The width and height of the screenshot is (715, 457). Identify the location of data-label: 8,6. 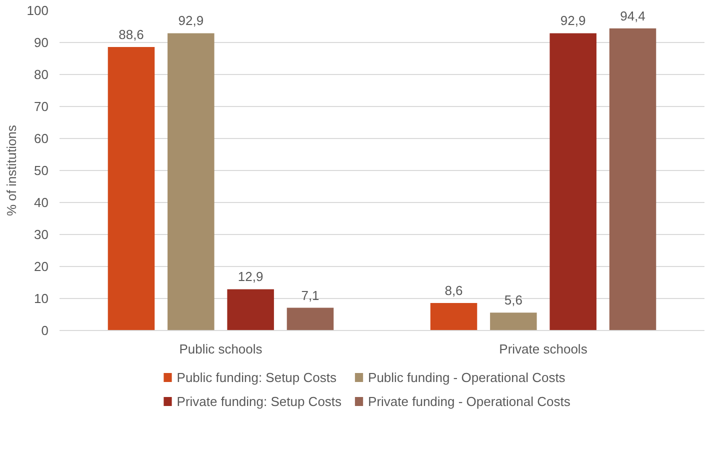
(453, 290).